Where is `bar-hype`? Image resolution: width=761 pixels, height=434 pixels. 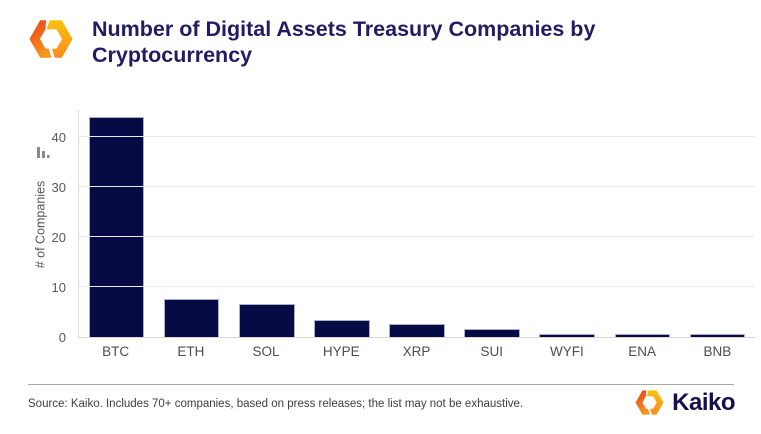 bar-hype is located at coordinates (342, 328).